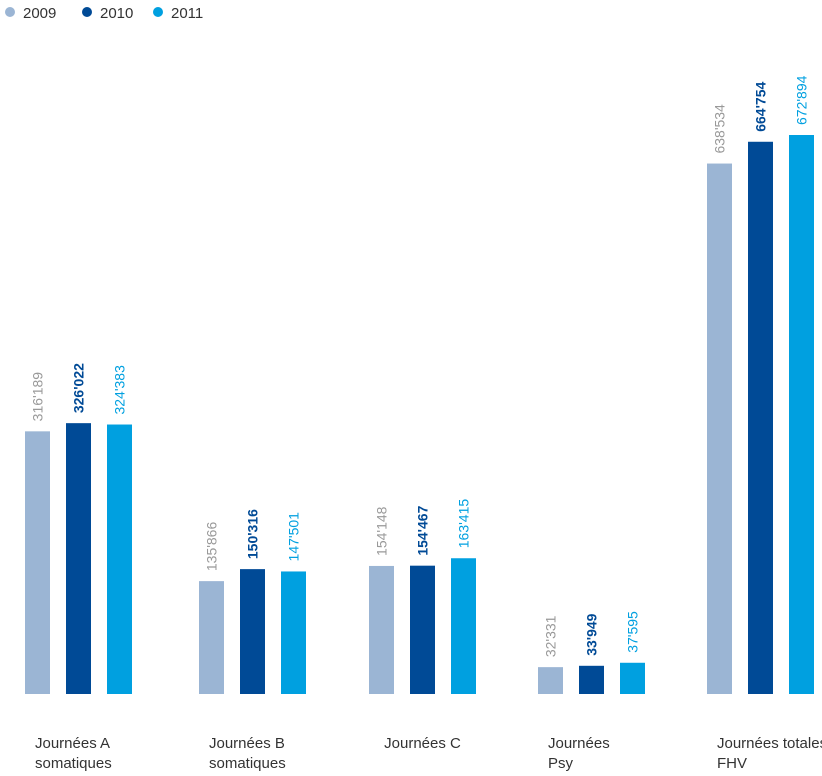 The height and width of the screenshot is (776, 822). Describe the element at coordinates (591, 679) in the screenshot. I see `bar-2010-cat4` at that location.